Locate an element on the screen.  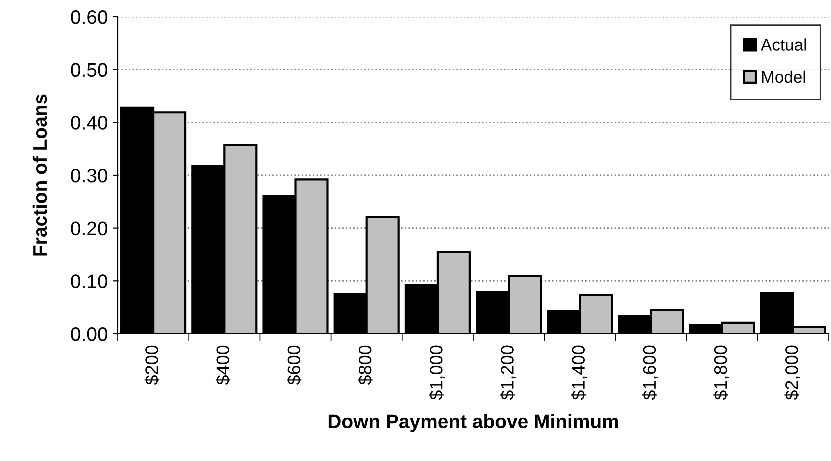
x-axis-title: Down Payment above Minimum is located at coordinates (473, 423).